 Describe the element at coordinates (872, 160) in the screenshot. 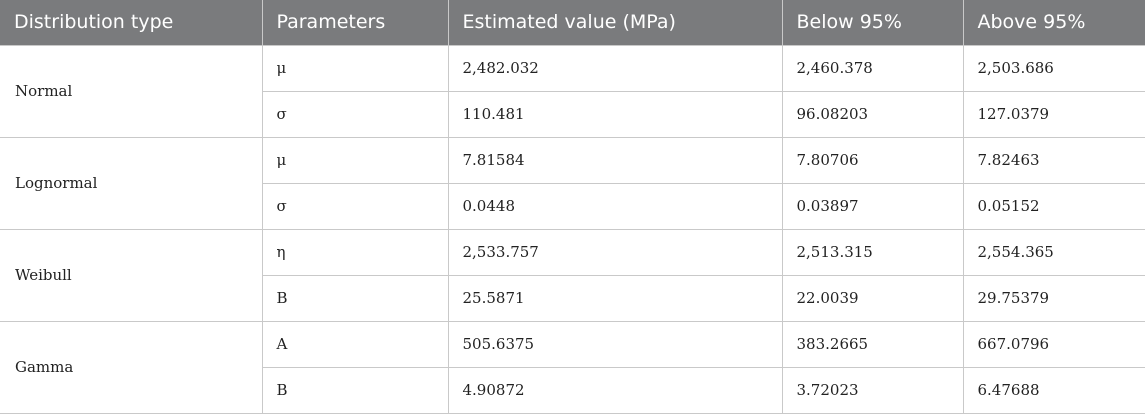

I see `below-95-cell: 7.80706` at that location.